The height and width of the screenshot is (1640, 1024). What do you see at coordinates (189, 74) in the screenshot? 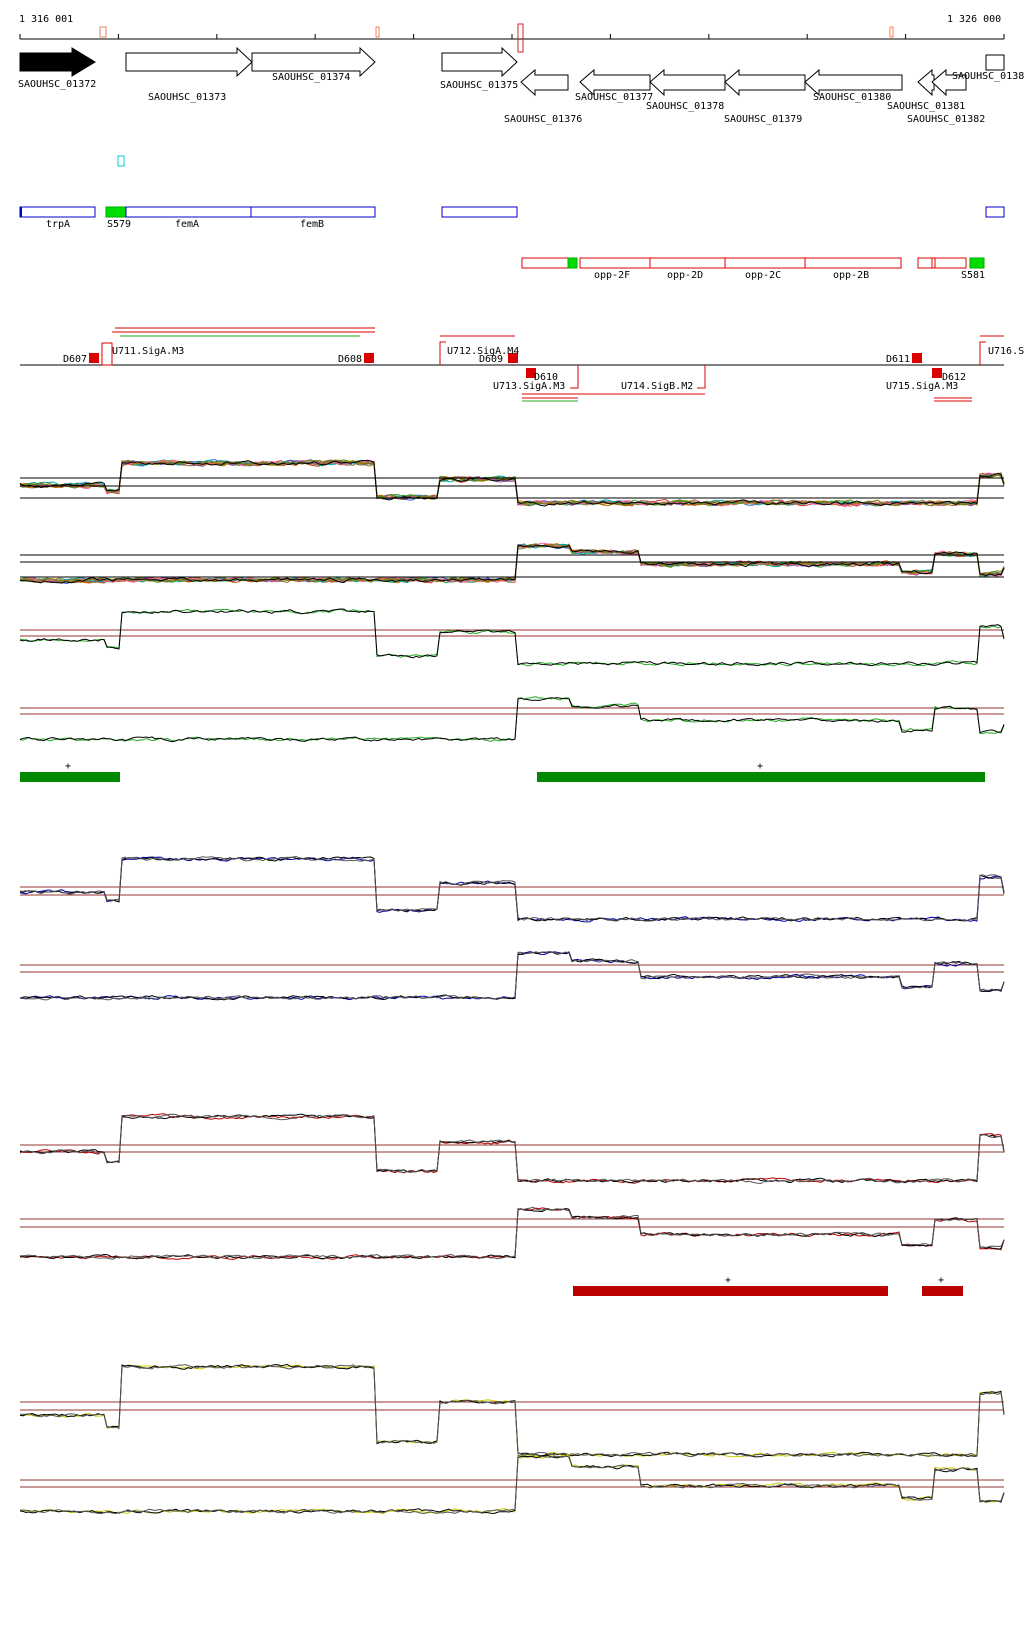
I see `gene-saouhsc-01373: SAOUHSC_01373` at bounding box center [189, 74].